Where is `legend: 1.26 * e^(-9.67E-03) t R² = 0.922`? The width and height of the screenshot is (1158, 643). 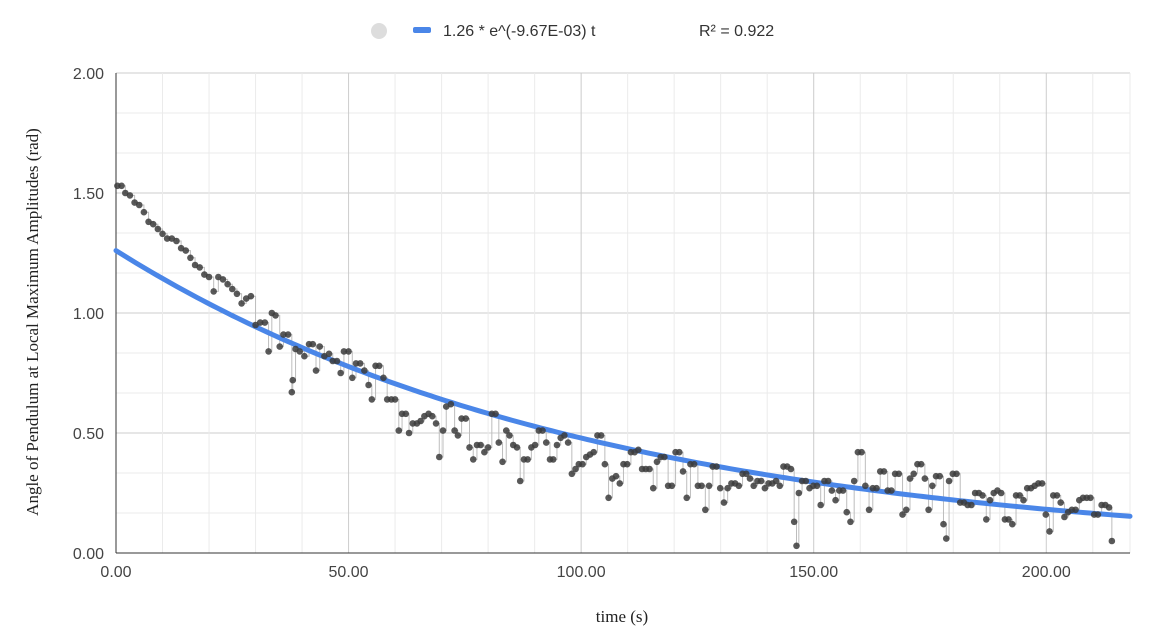 legend: 1.26 * e^(-9.67E-03) t R² = 0.922 is located at coordinates (572, 31).